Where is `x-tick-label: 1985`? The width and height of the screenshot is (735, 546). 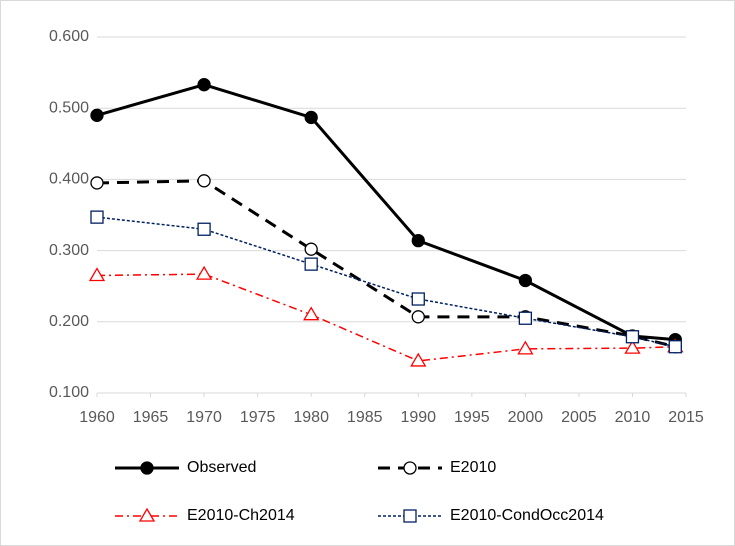 x-tick-label: 1985 is located at coordinates (365, 417).